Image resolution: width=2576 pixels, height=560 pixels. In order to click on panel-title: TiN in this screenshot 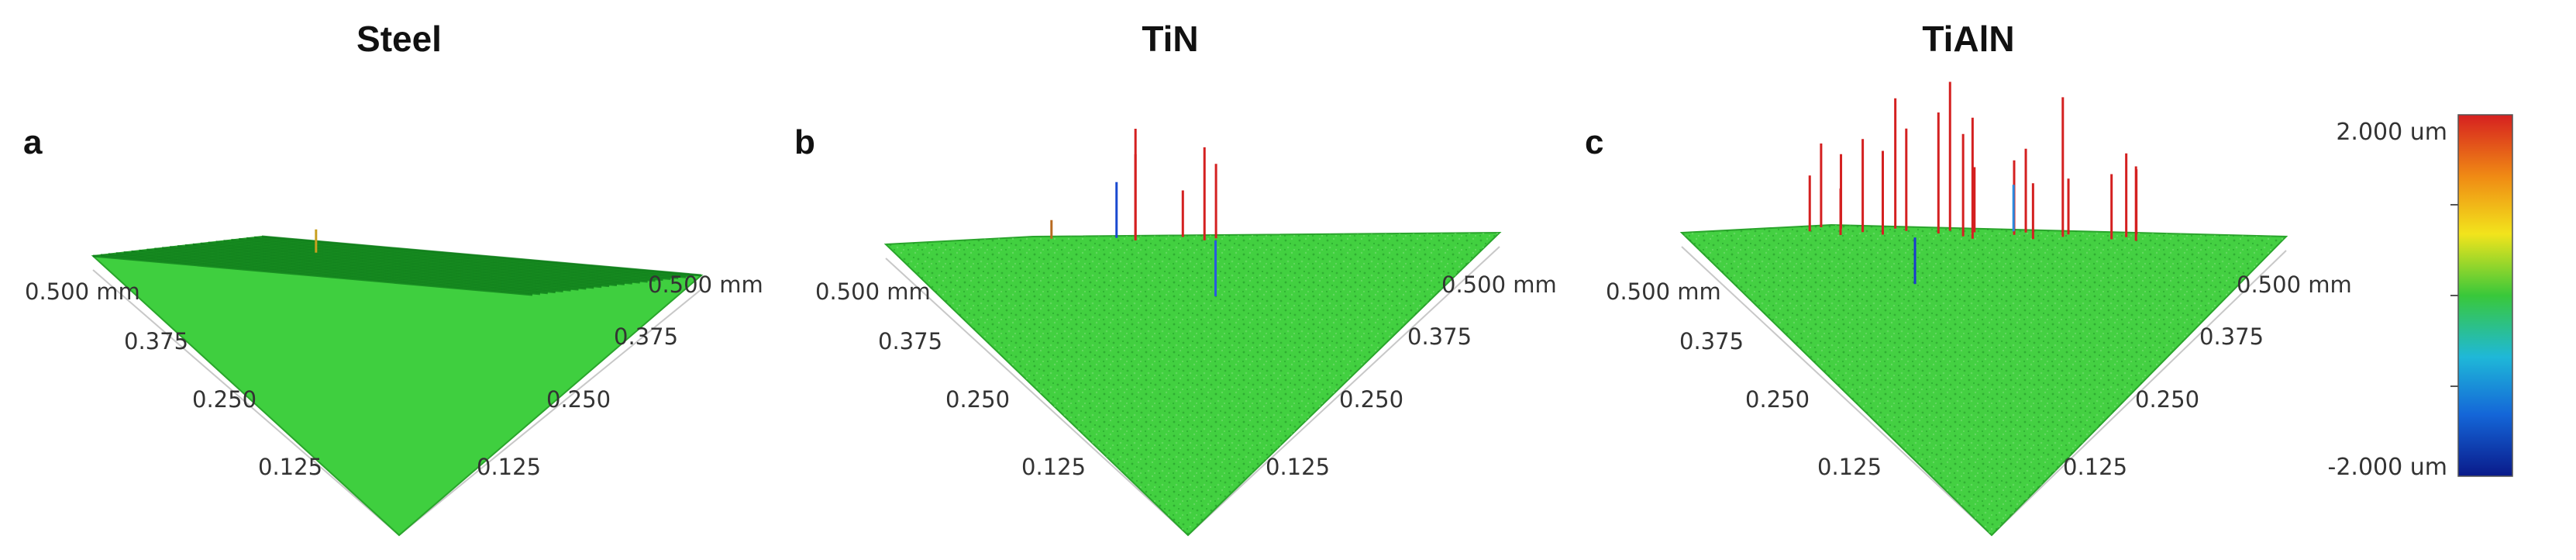, I will do `click(1170, 39)`.